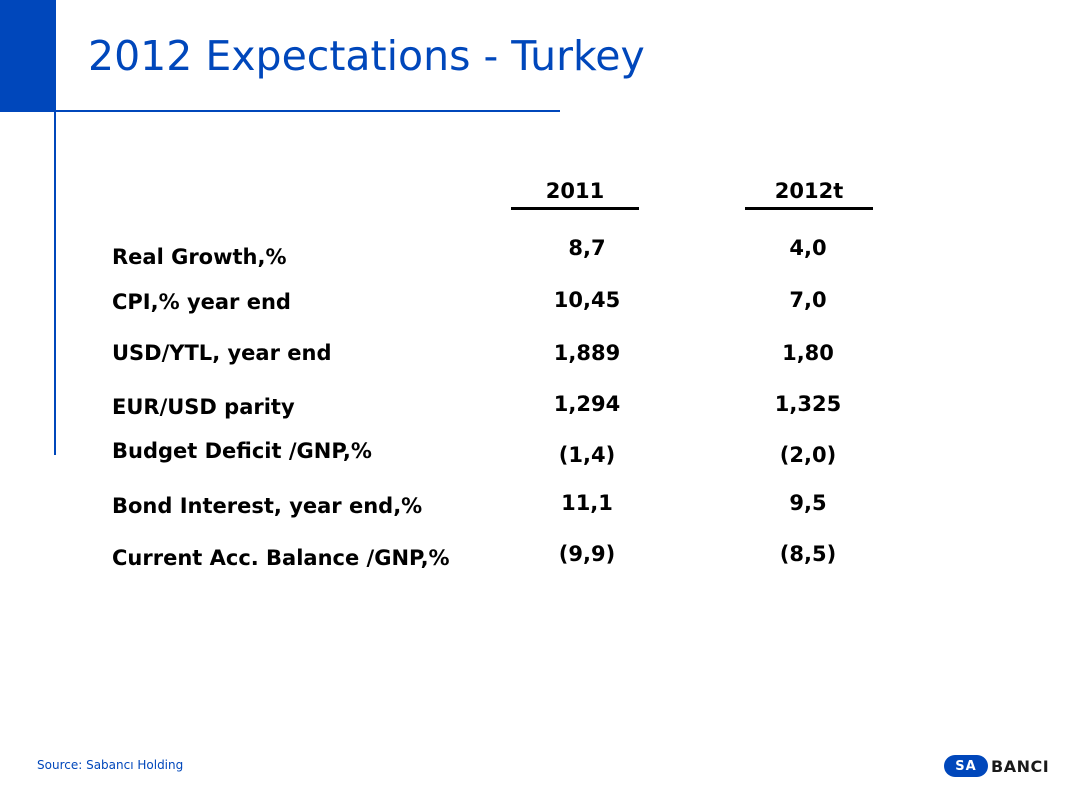 Image resolution: width=1065 pixels, height=796 pixels. What do you see at coordinates (366, 56) in the screenshot?
I see `page-title: 2012 Expectations - Turkey` at bounding box center [366, 56].